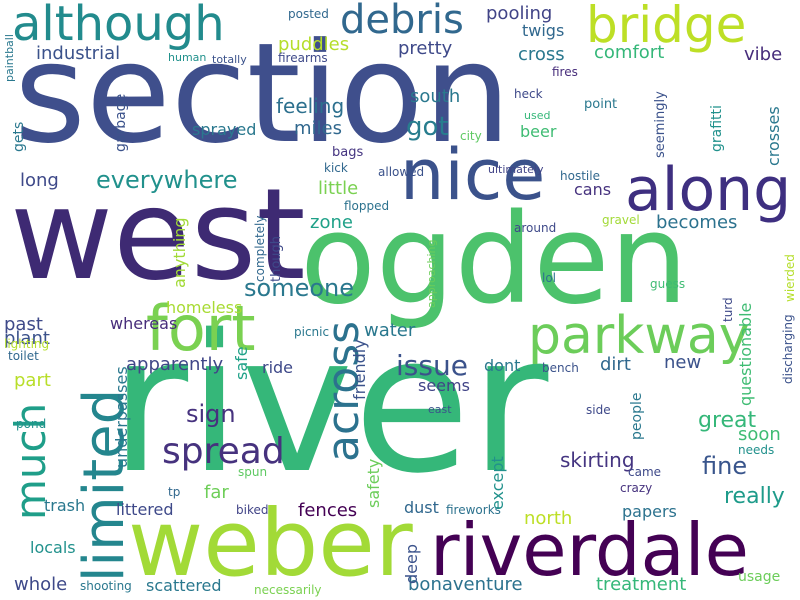 The width and height of the screenshot is (800, 600). Describe the element at coordinates (31, 424) in the screenshot. I see `word: pond` at that location.